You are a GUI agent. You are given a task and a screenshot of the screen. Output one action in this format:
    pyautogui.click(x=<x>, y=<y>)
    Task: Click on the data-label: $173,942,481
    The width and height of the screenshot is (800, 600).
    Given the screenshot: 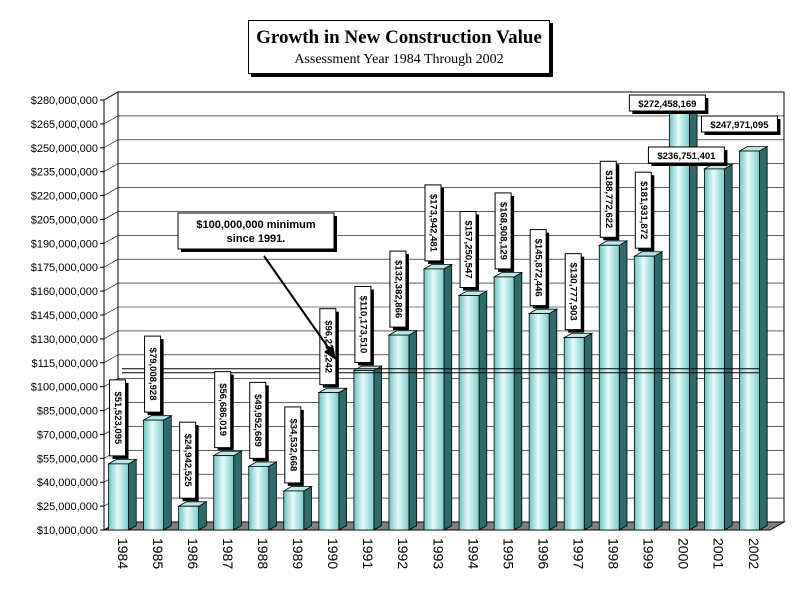 What is the action you would take?
    pyautogui.click(x=432, y=223)
    